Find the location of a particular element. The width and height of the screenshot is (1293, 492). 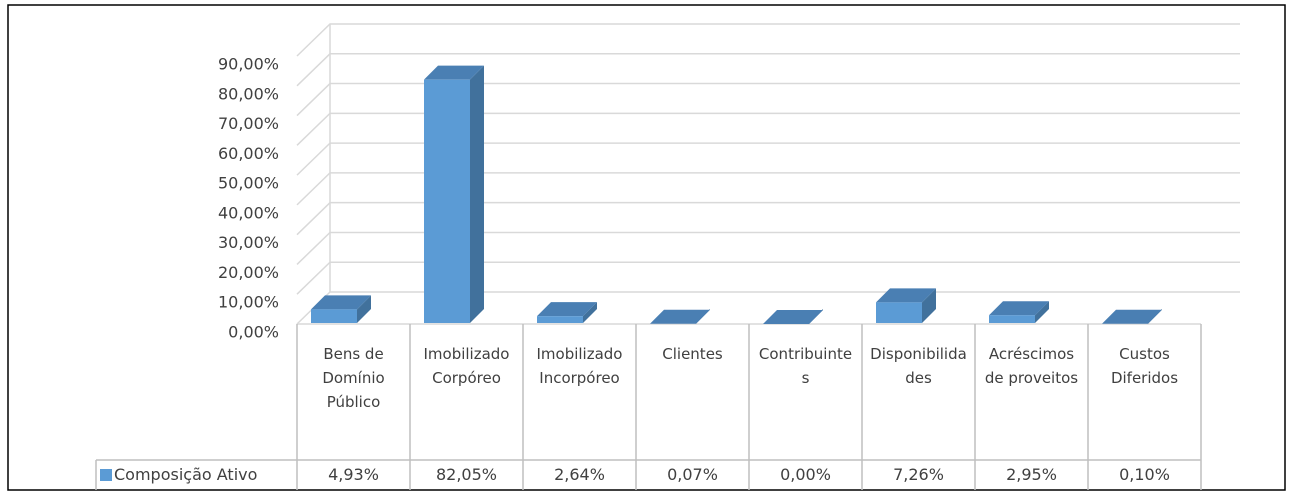

x-tick-label: Acréscimos de proveitos is located at coordinates (1031, 366).